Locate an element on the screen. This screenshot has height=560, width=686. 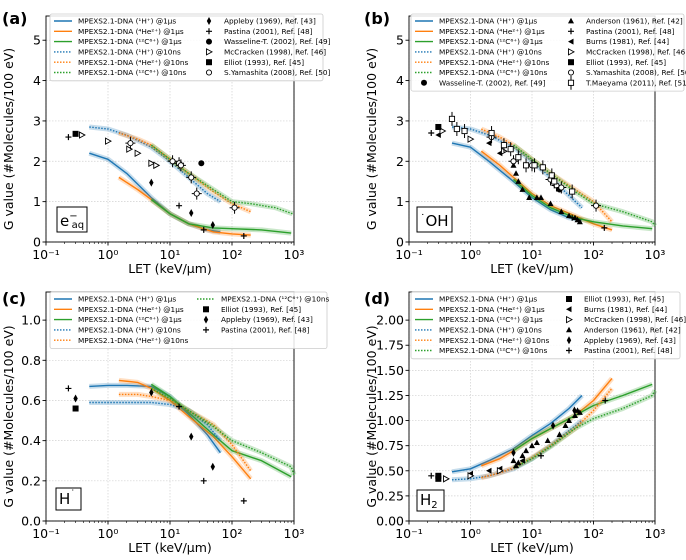
legend-label: T.Maeyama (2011), Ref. [51] is located at coordinates (635, 82).